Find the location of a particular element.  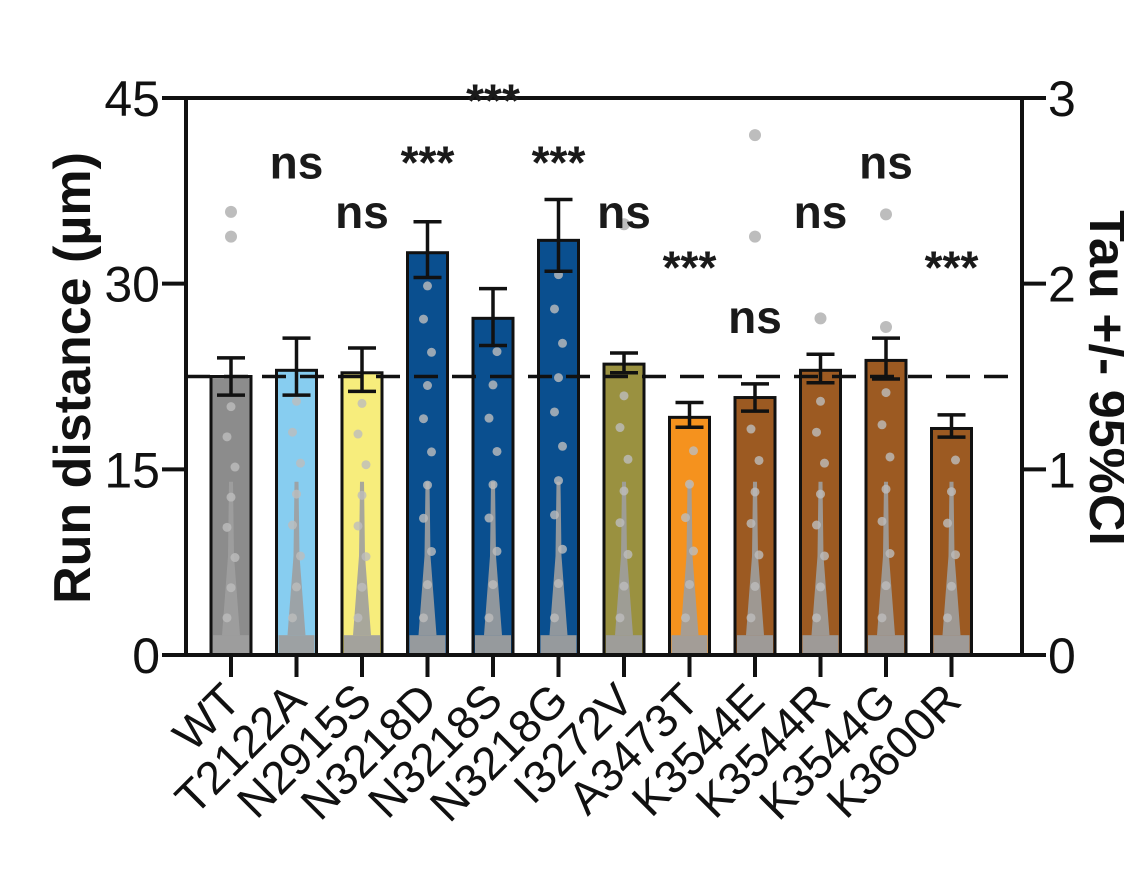

y2-tick-label: 3 is located at coordinates (1062, 99).